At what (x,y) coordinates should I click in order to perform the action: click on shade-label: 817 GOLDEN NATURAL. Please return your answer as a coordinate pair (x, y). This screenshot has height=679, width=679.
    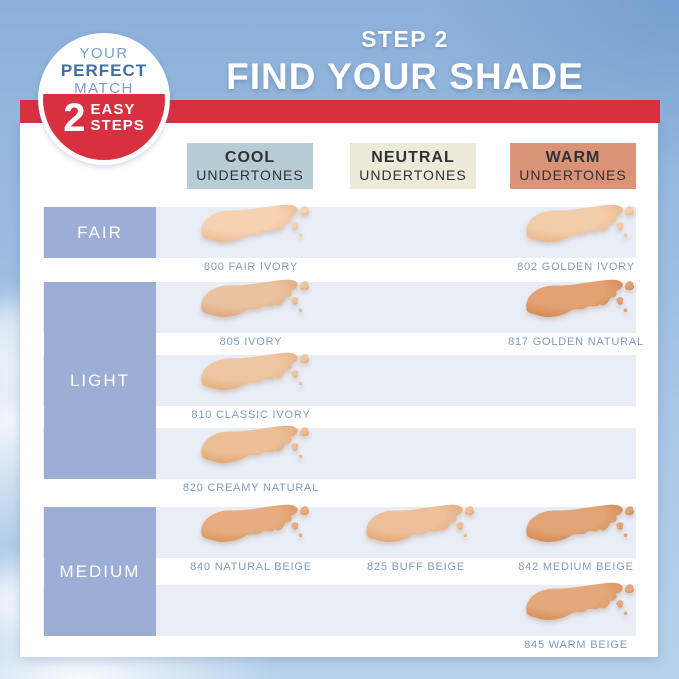
    Looking at the image, I should click on (576, 342).